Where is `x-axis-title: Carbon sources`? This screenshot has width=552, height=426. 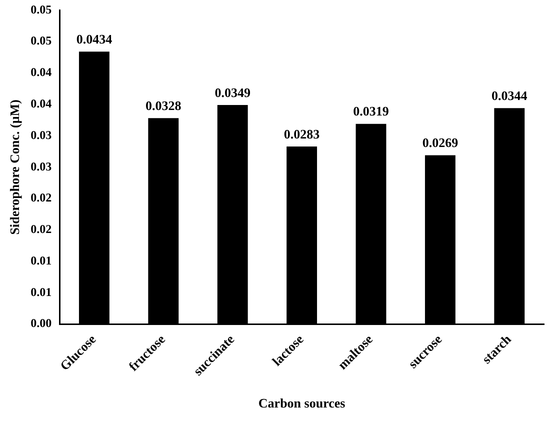 x-axis-title: Carbon sources is located at coordinates (302, 403).